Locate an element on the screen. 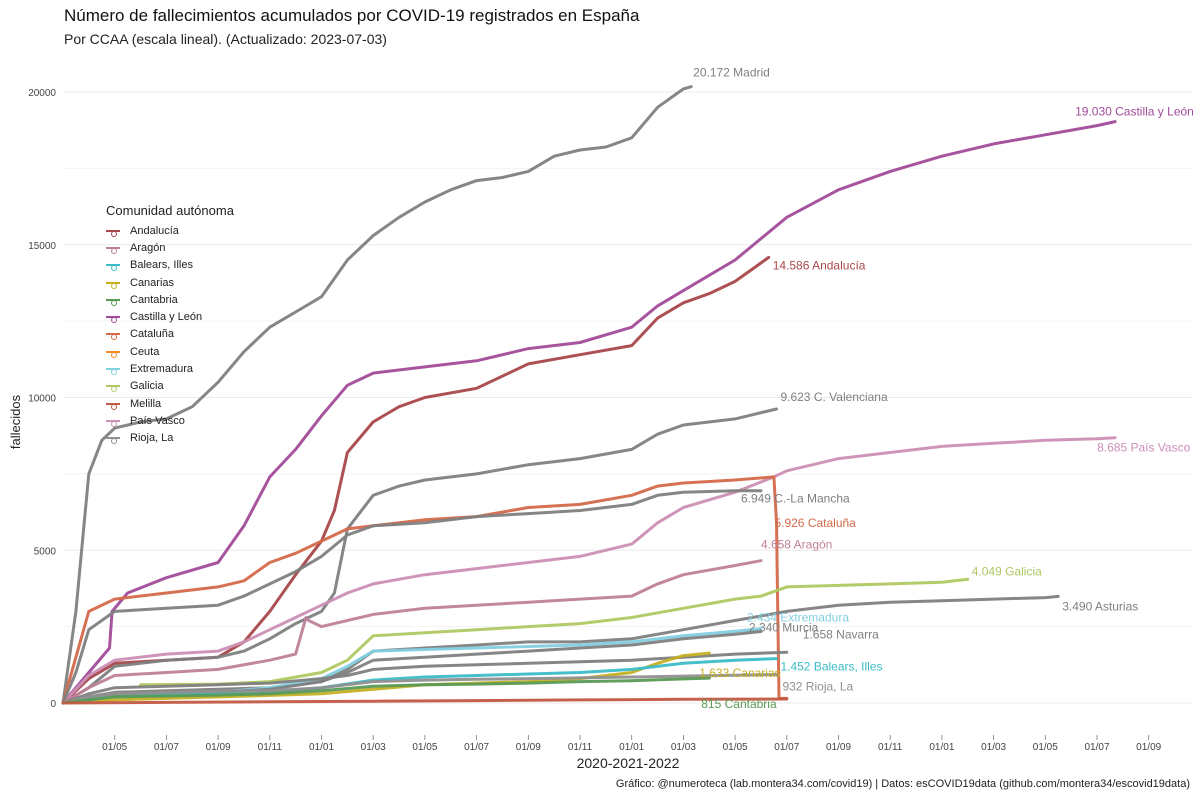 This screenshot has width=1200, height=800. legend-item: País Vasco is located at coordinates (170, 420).